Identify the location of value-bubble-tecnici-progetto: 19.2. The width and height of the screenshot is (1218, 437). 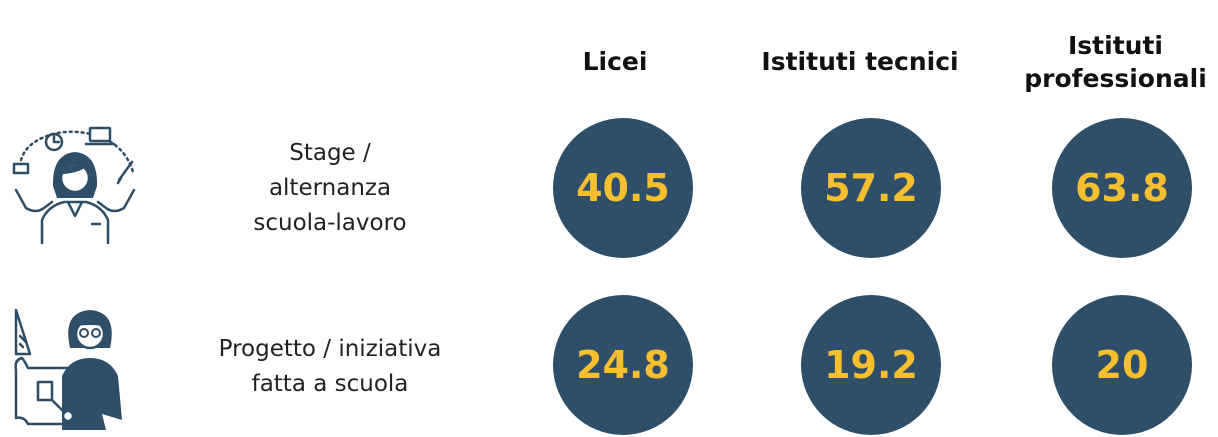
(871, 365).